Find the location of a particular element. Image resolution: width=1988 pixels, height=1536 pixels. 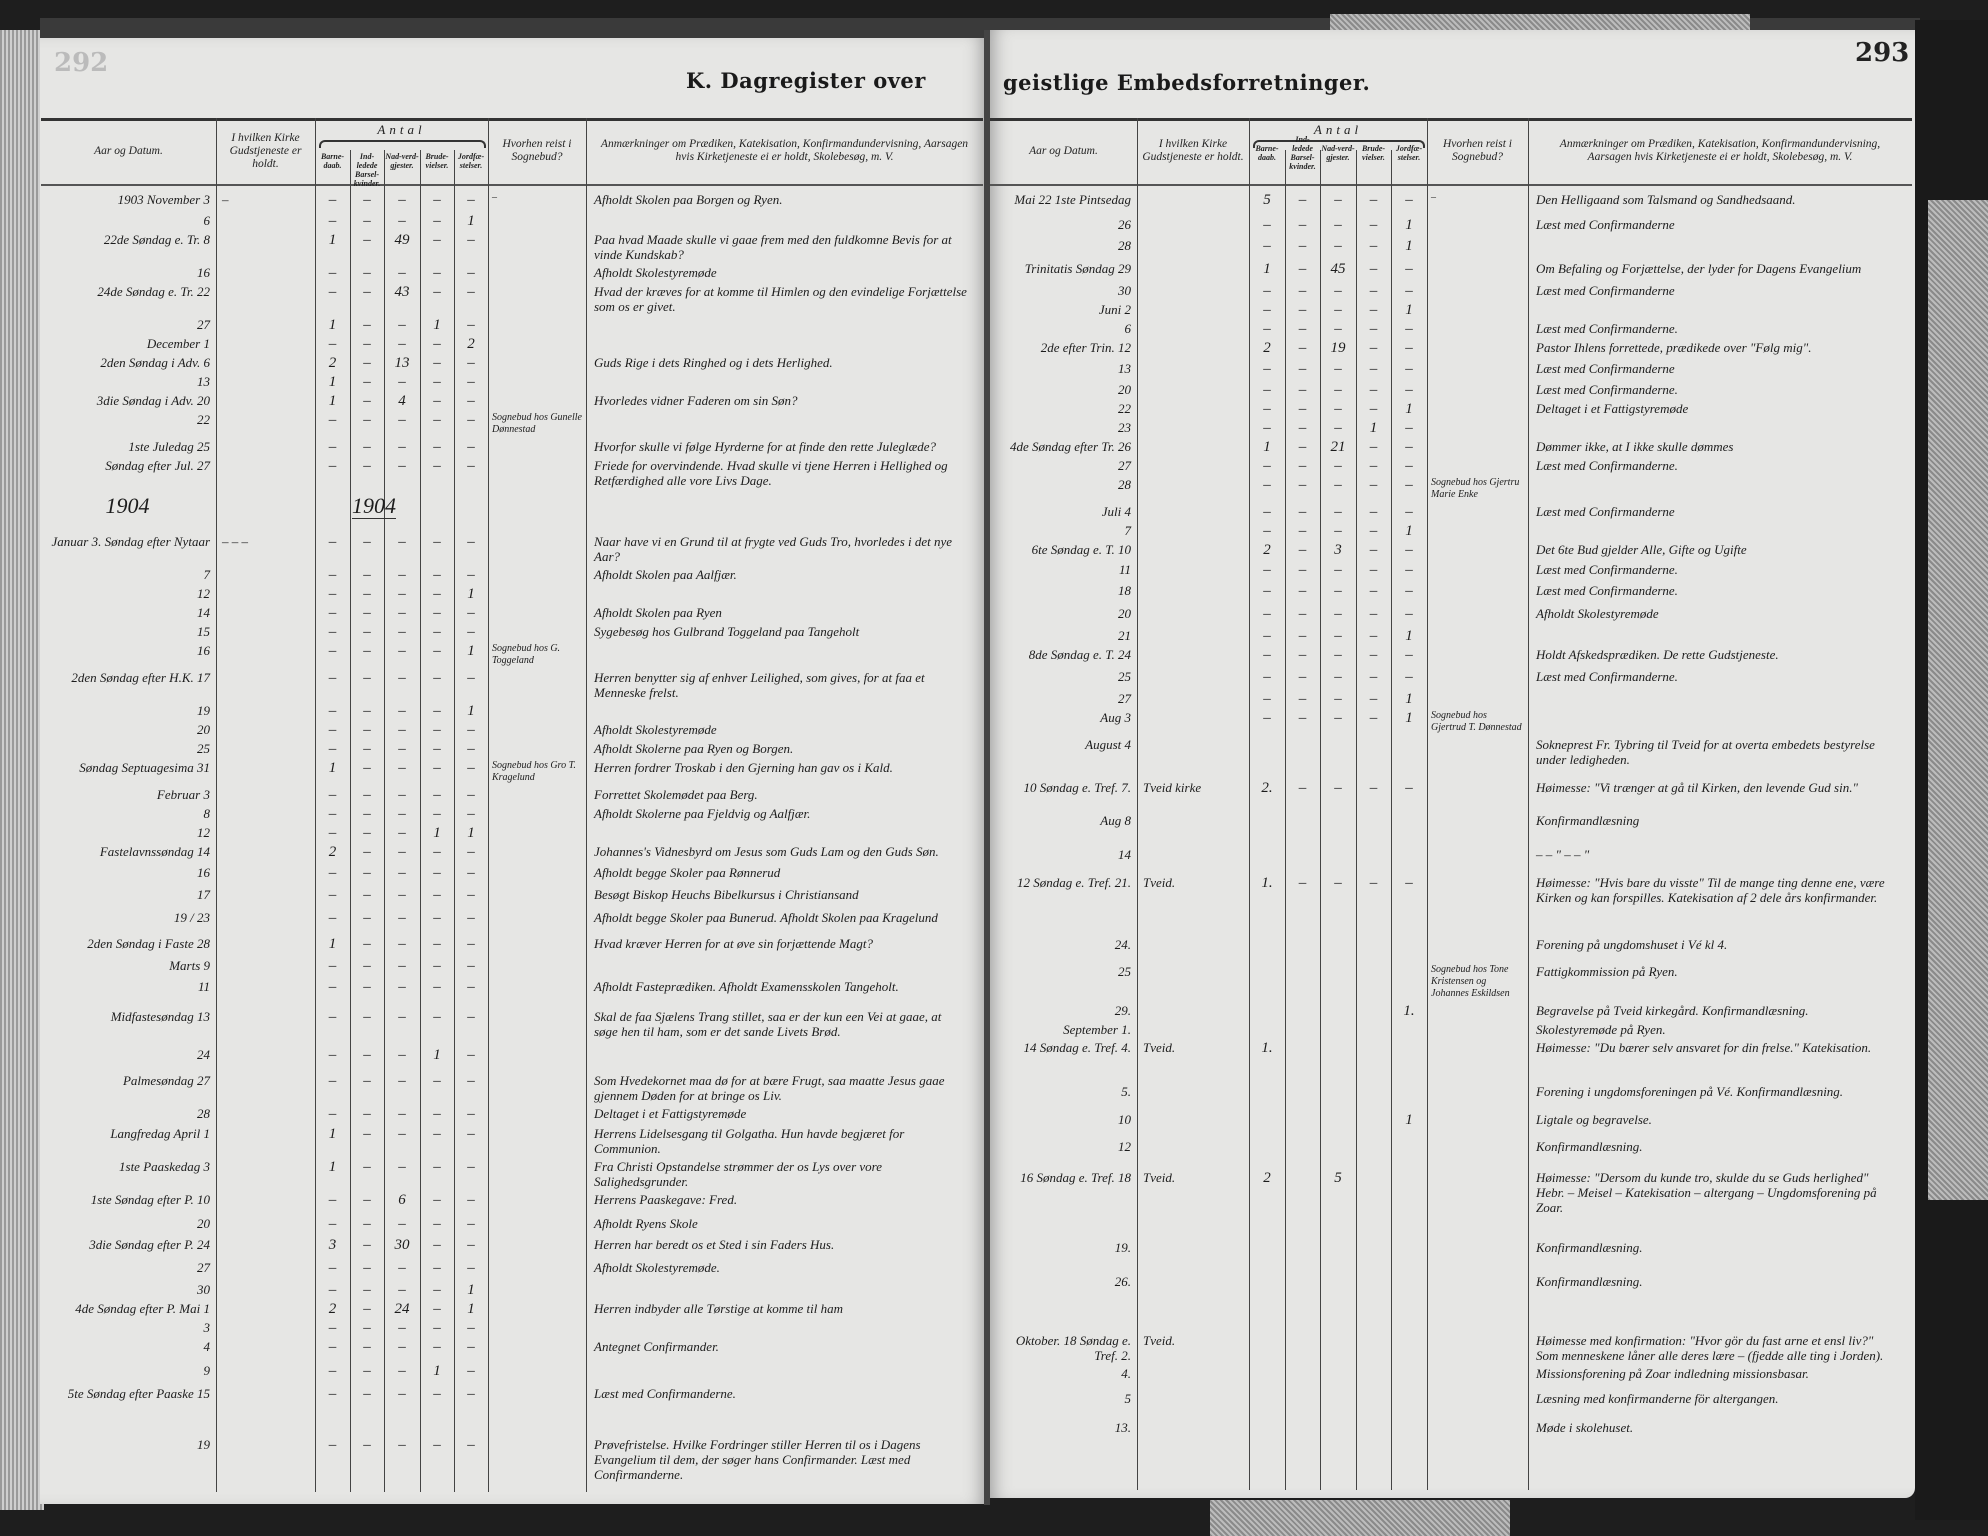

entry-sognebud: Sognebud hos Gunelle Dønnestad is located at coordinates (537, 423).